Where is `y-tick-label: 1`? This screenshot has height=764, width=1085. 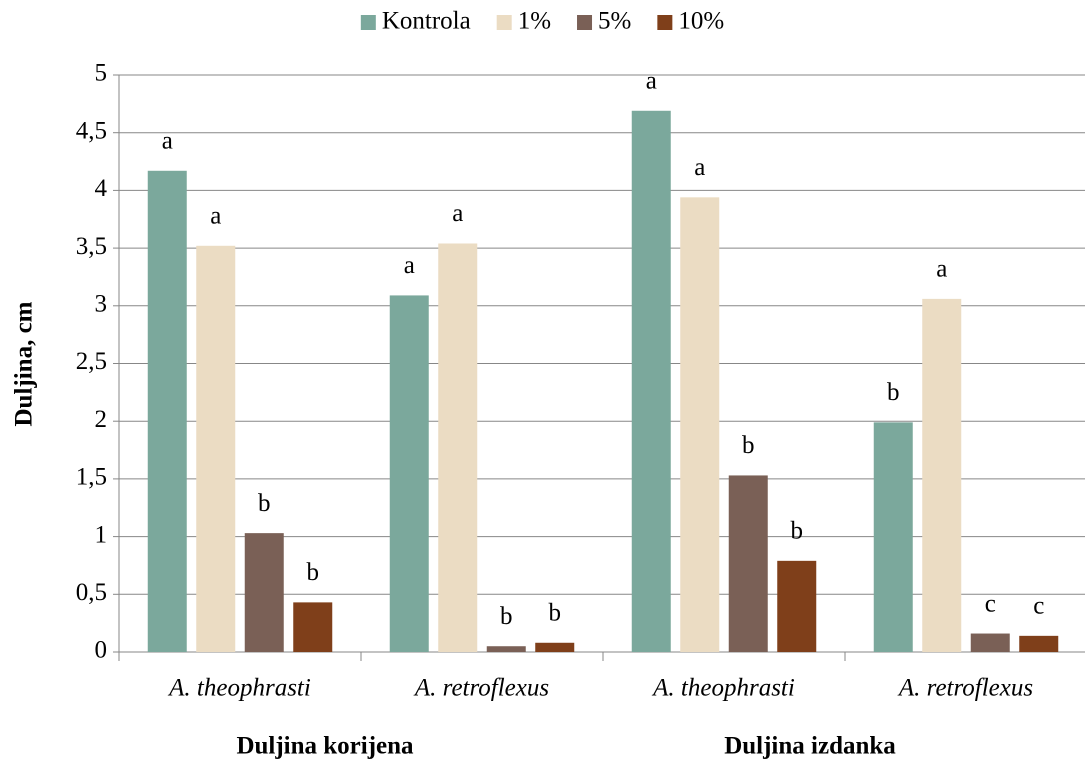
y-tick-label: 1 is located at coordinates (101, 534).